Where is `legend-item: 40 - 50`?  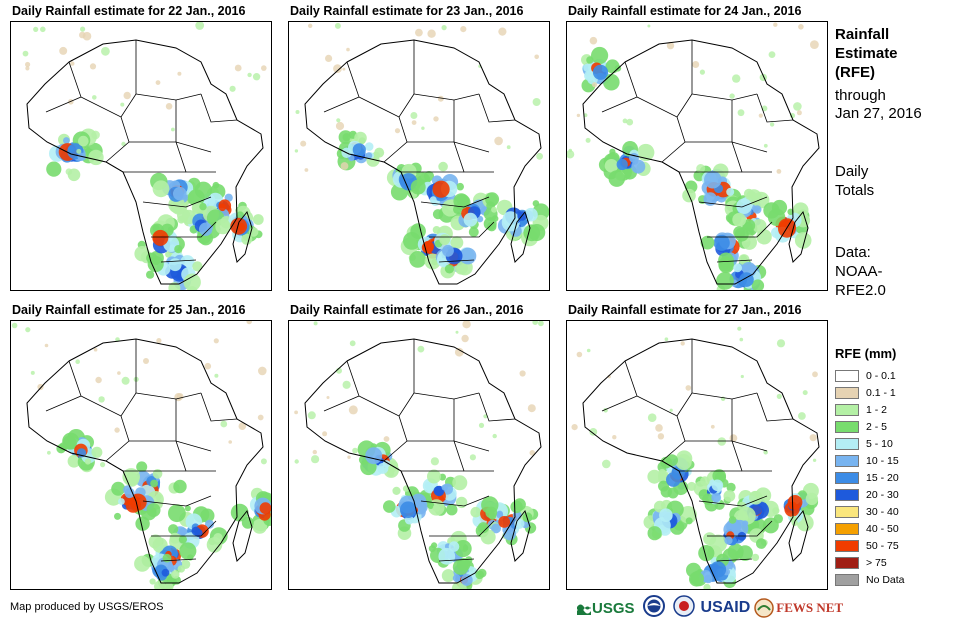
legend-item: 40 - 50 is located at coordinates (870, 528).